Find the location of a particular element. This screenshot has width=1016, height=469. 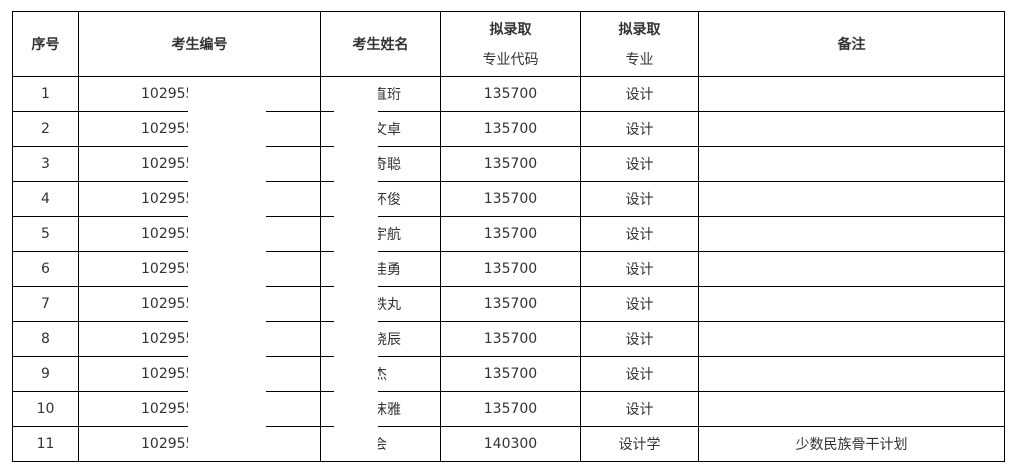

seq-cell: 3 is located at coordinates (45, 164).